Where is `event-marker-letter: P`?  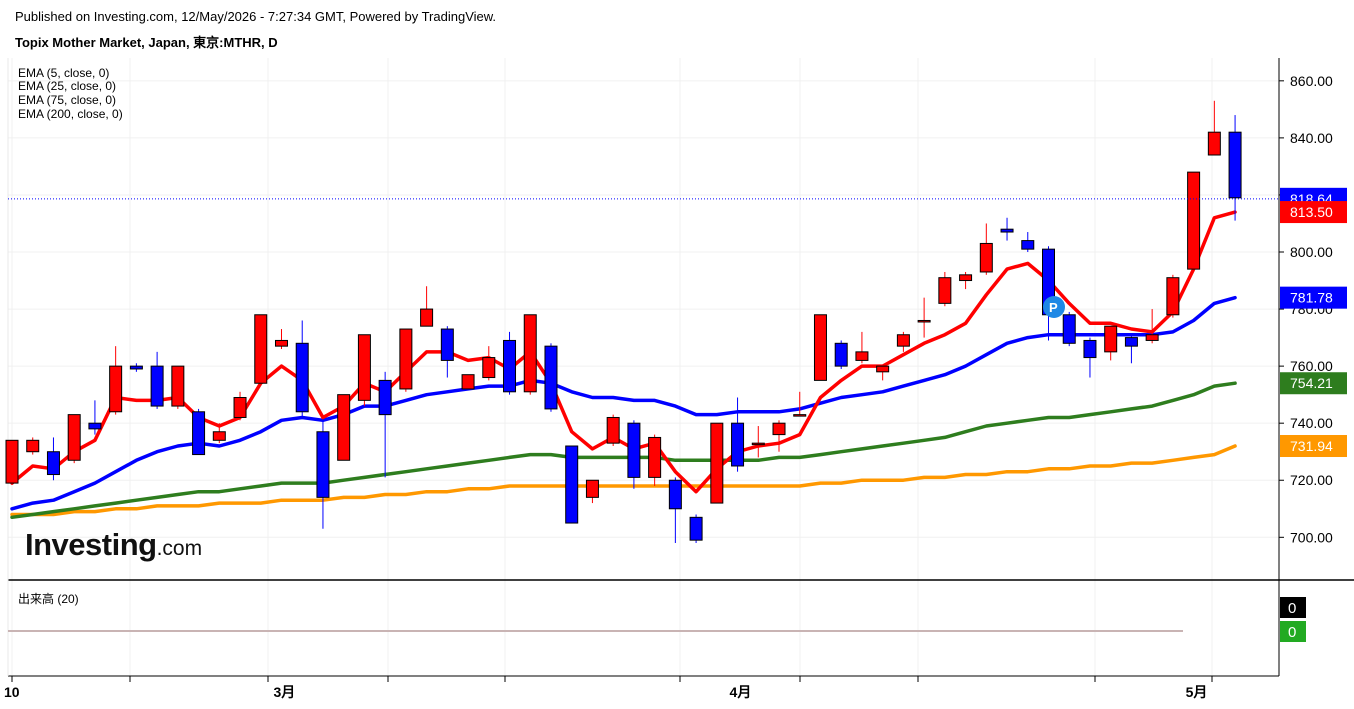
event-marker-letter: P is located at coordinates (1053, 307).